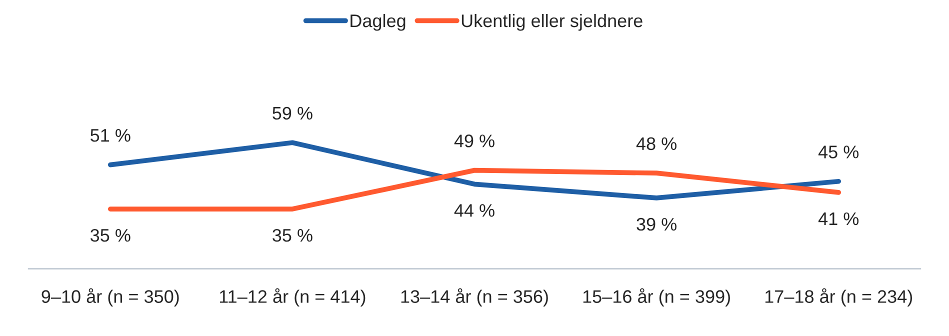 The width and height of the screenshot is (949, 336). Describe the element at coordinates (838, 152) in the screenshot. I see `data-label: 45 %` at that location.